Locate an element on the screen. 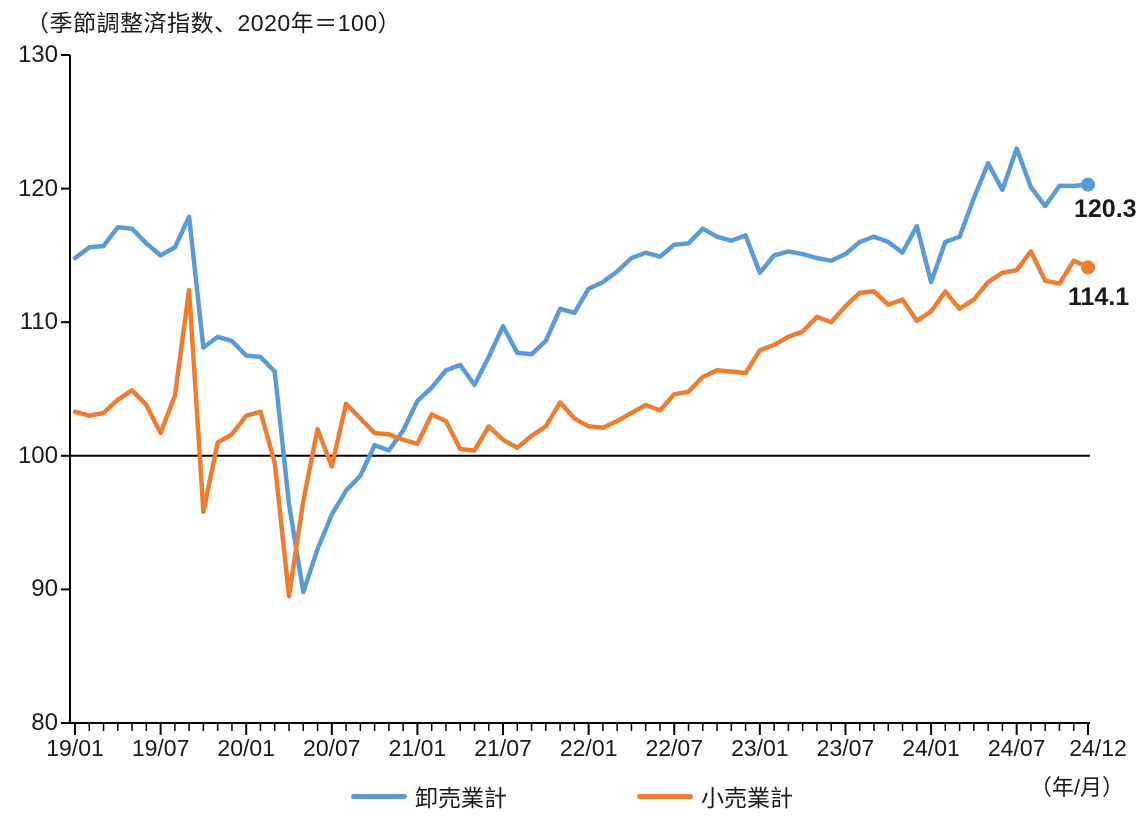  wholesale-series-end-dot is located at coordinates (1088, 184).